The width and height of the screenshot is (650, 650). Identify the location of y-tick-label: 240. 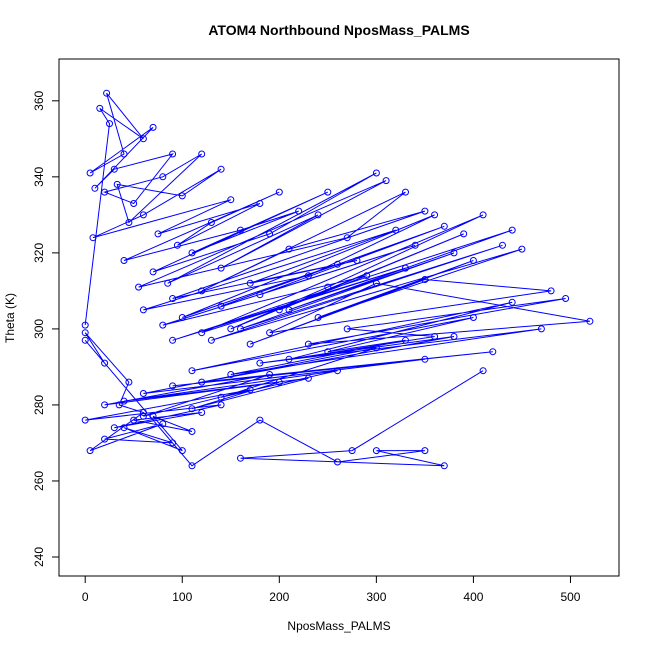
(39, 557).